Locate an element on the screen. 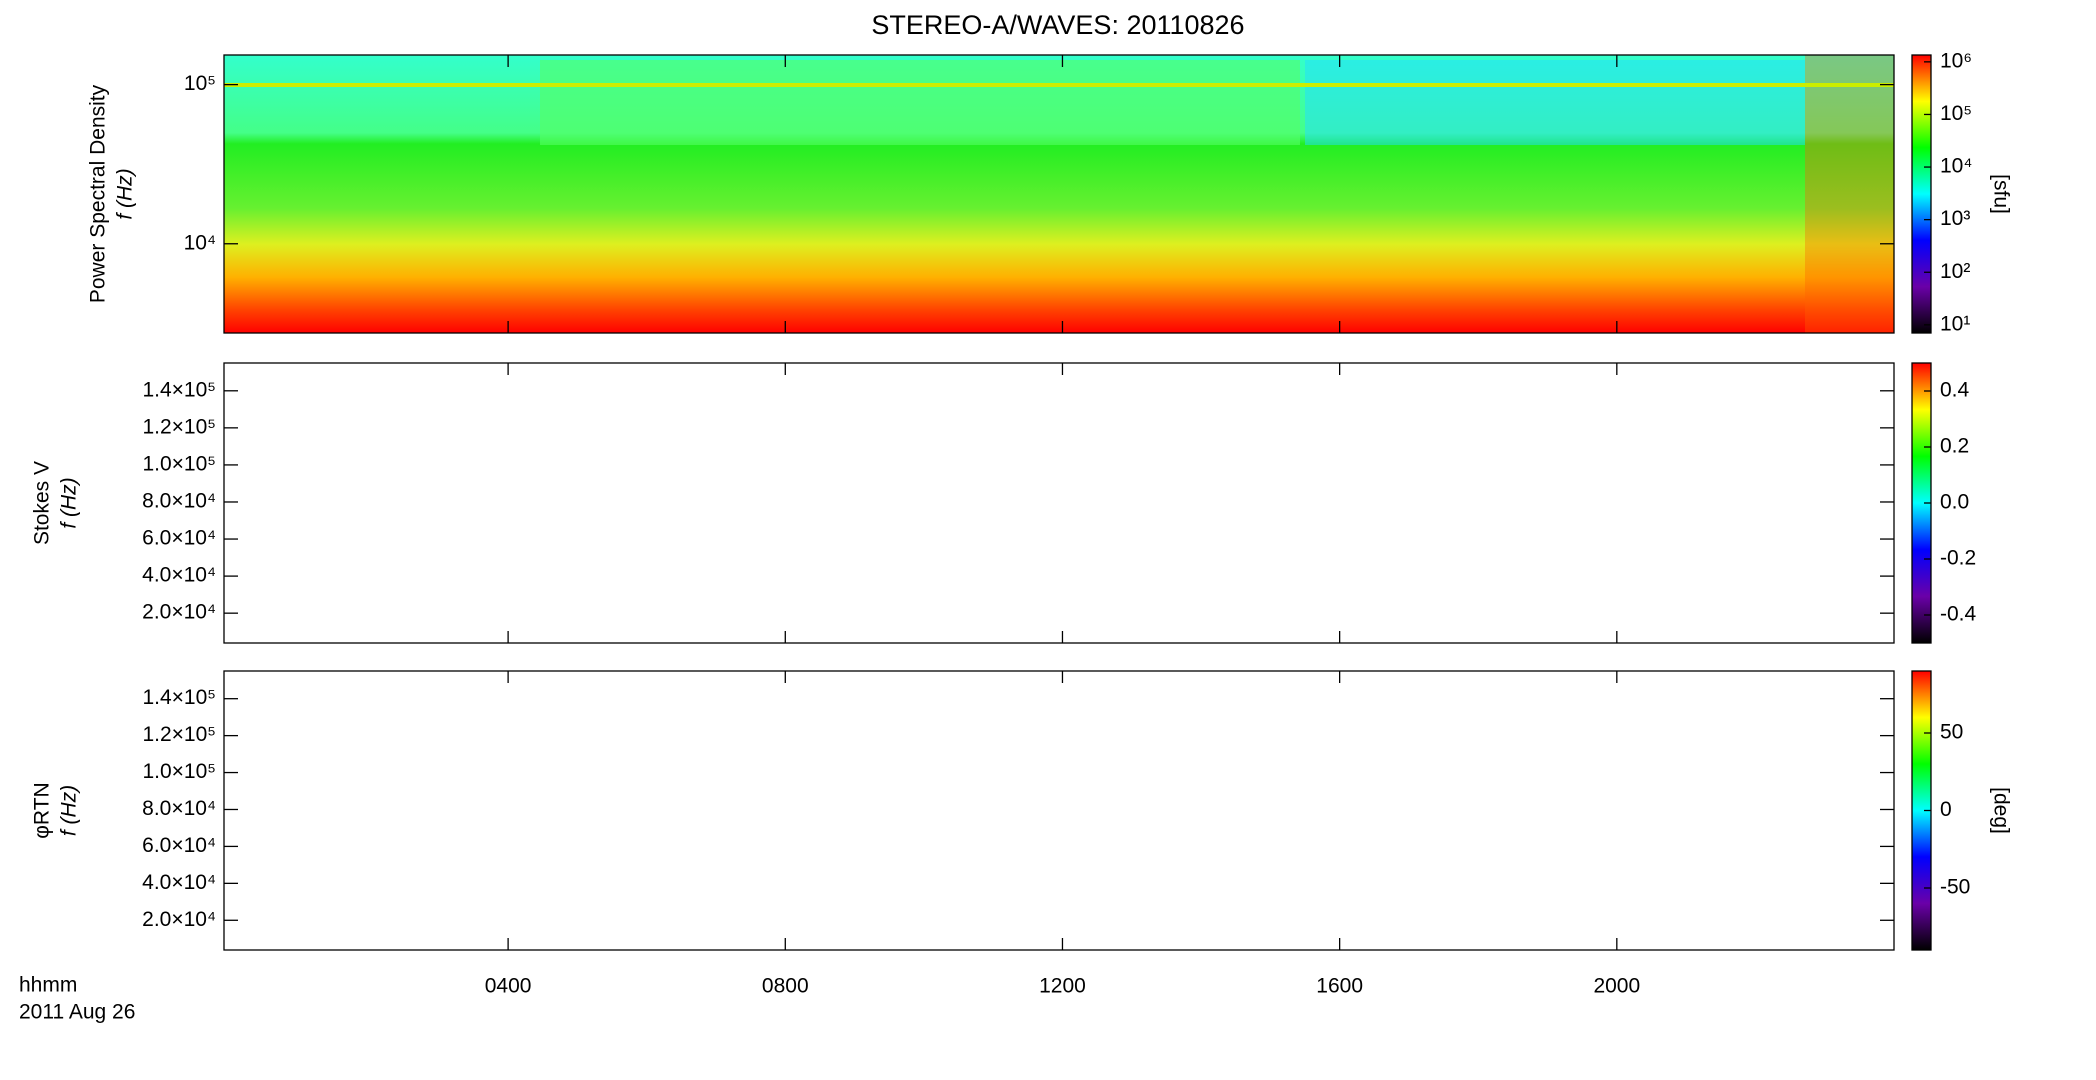 Image resolution: width=2096 pixels, height=1080 pixels. x-tick-label: 1600 is located at coordinates (1339, 986).